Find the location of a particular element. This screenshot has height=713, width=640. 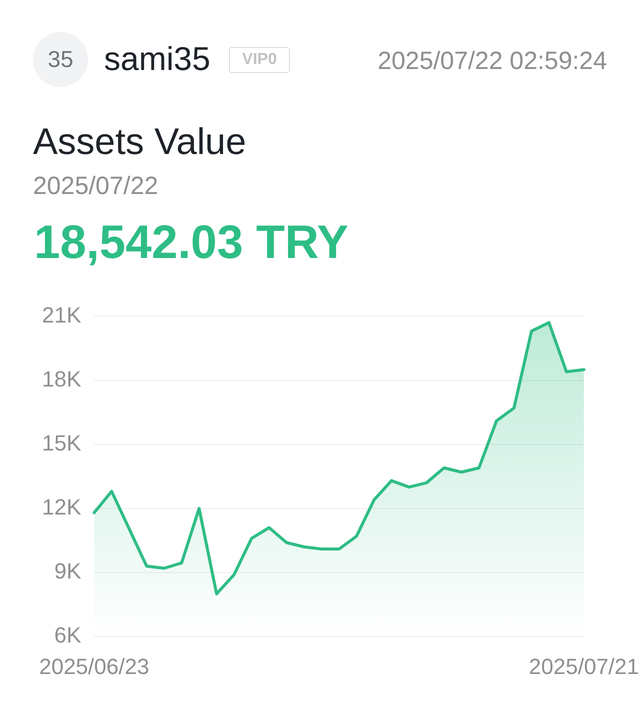

avatar-icon: 35 is located at coordinates (60, 59).